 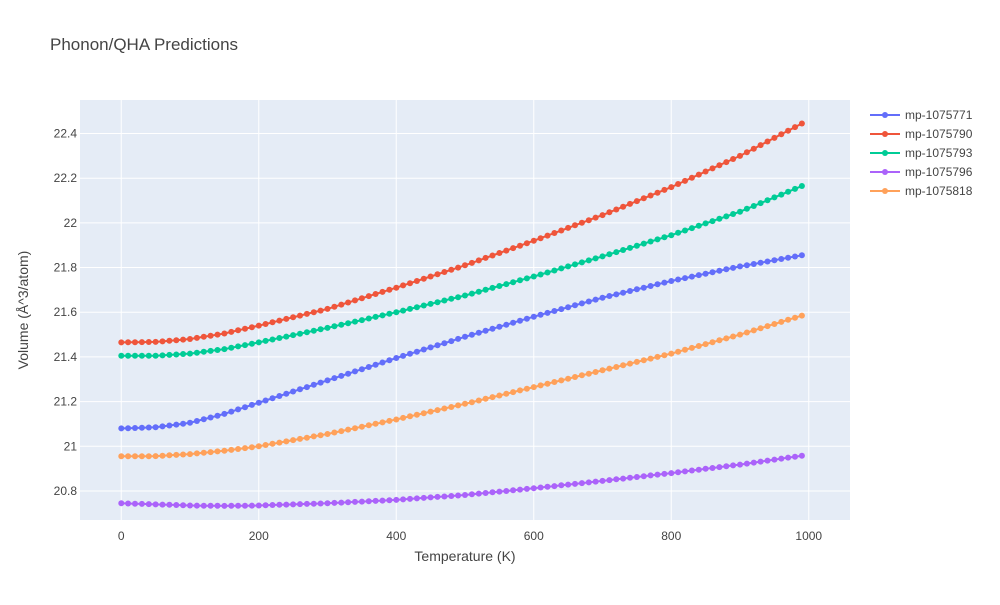 What do you see at coordinates (66, 312) in the screenshot?
I see `y-tick-label: 21.6` at bounding box center [66, 312].